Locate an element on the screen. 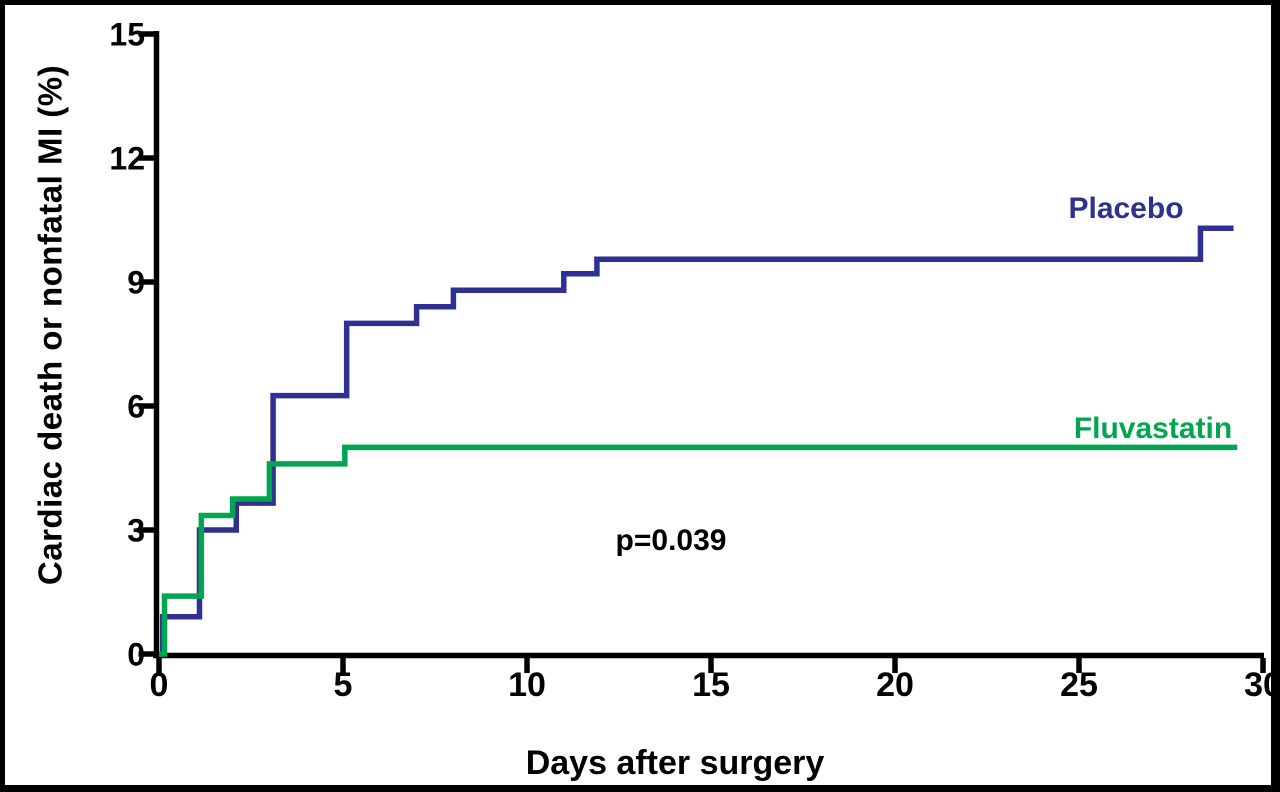 The image size is (1280, 792). y-tick-label: 3 is located at coordinates (136, 531).